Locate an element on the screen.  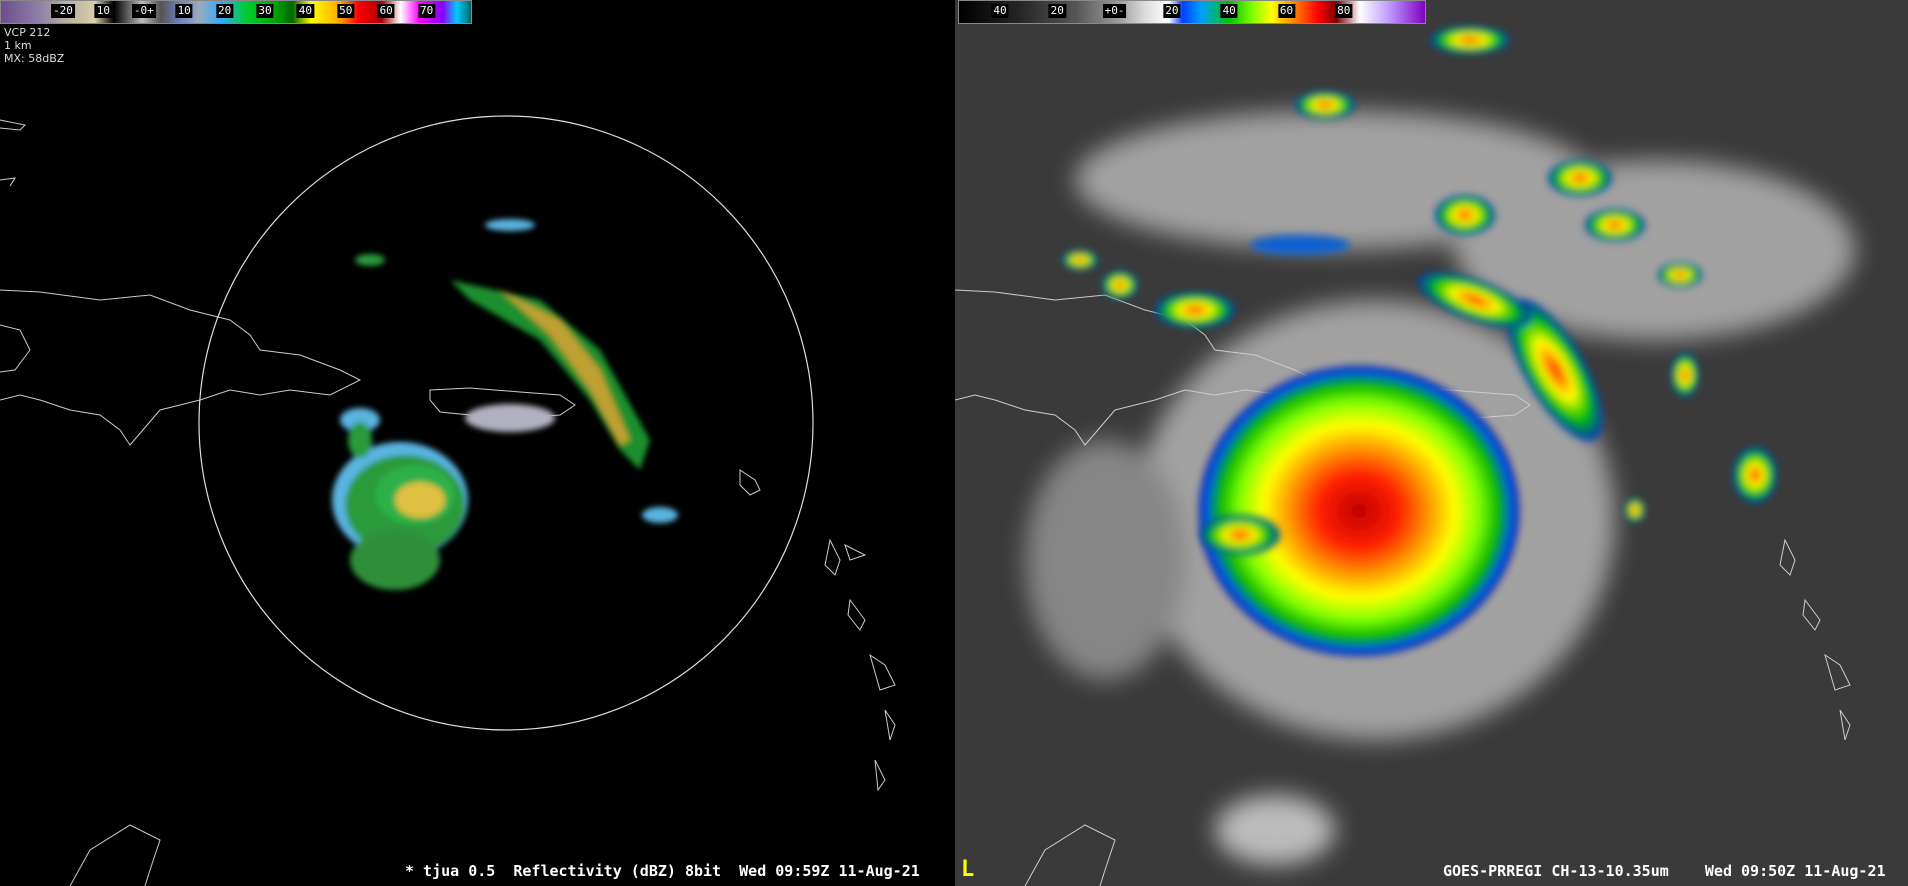
colorbar is located at coordinates (1192, 12).